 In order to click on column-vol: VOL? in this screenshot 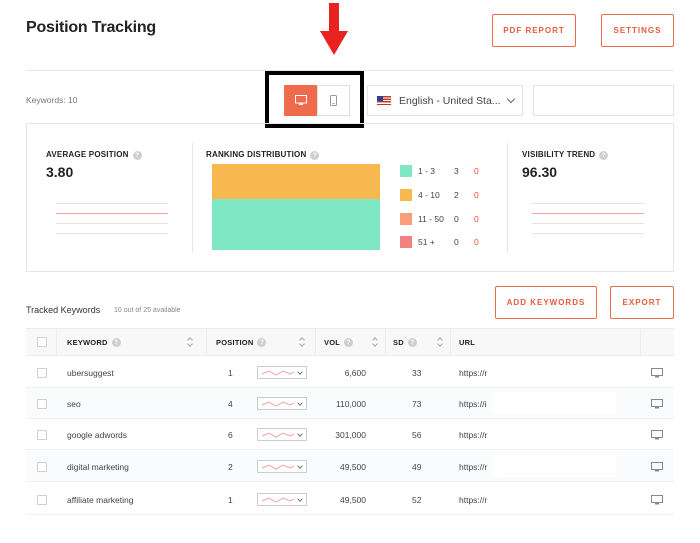, I will do `click(339, 342)`.